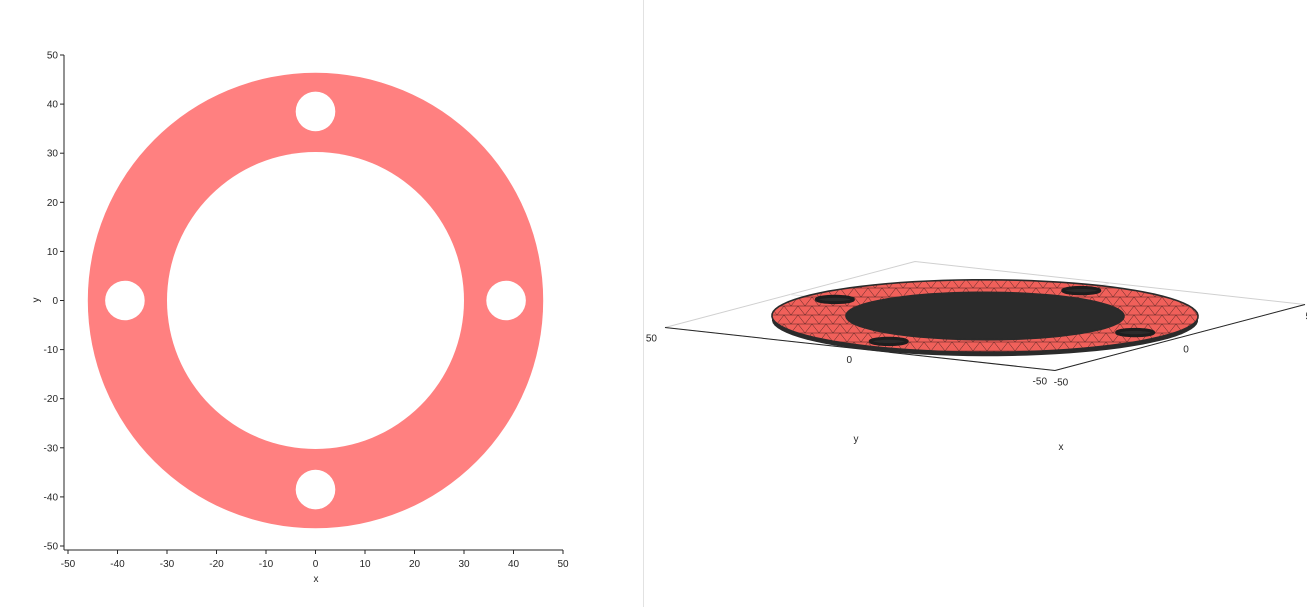 The height and width of the screenshot is (612, 1307). What do you see at coordinates (415, 564) in the screenshot?
I see `x-tick-label: 20` at bounding box center [415, 564].